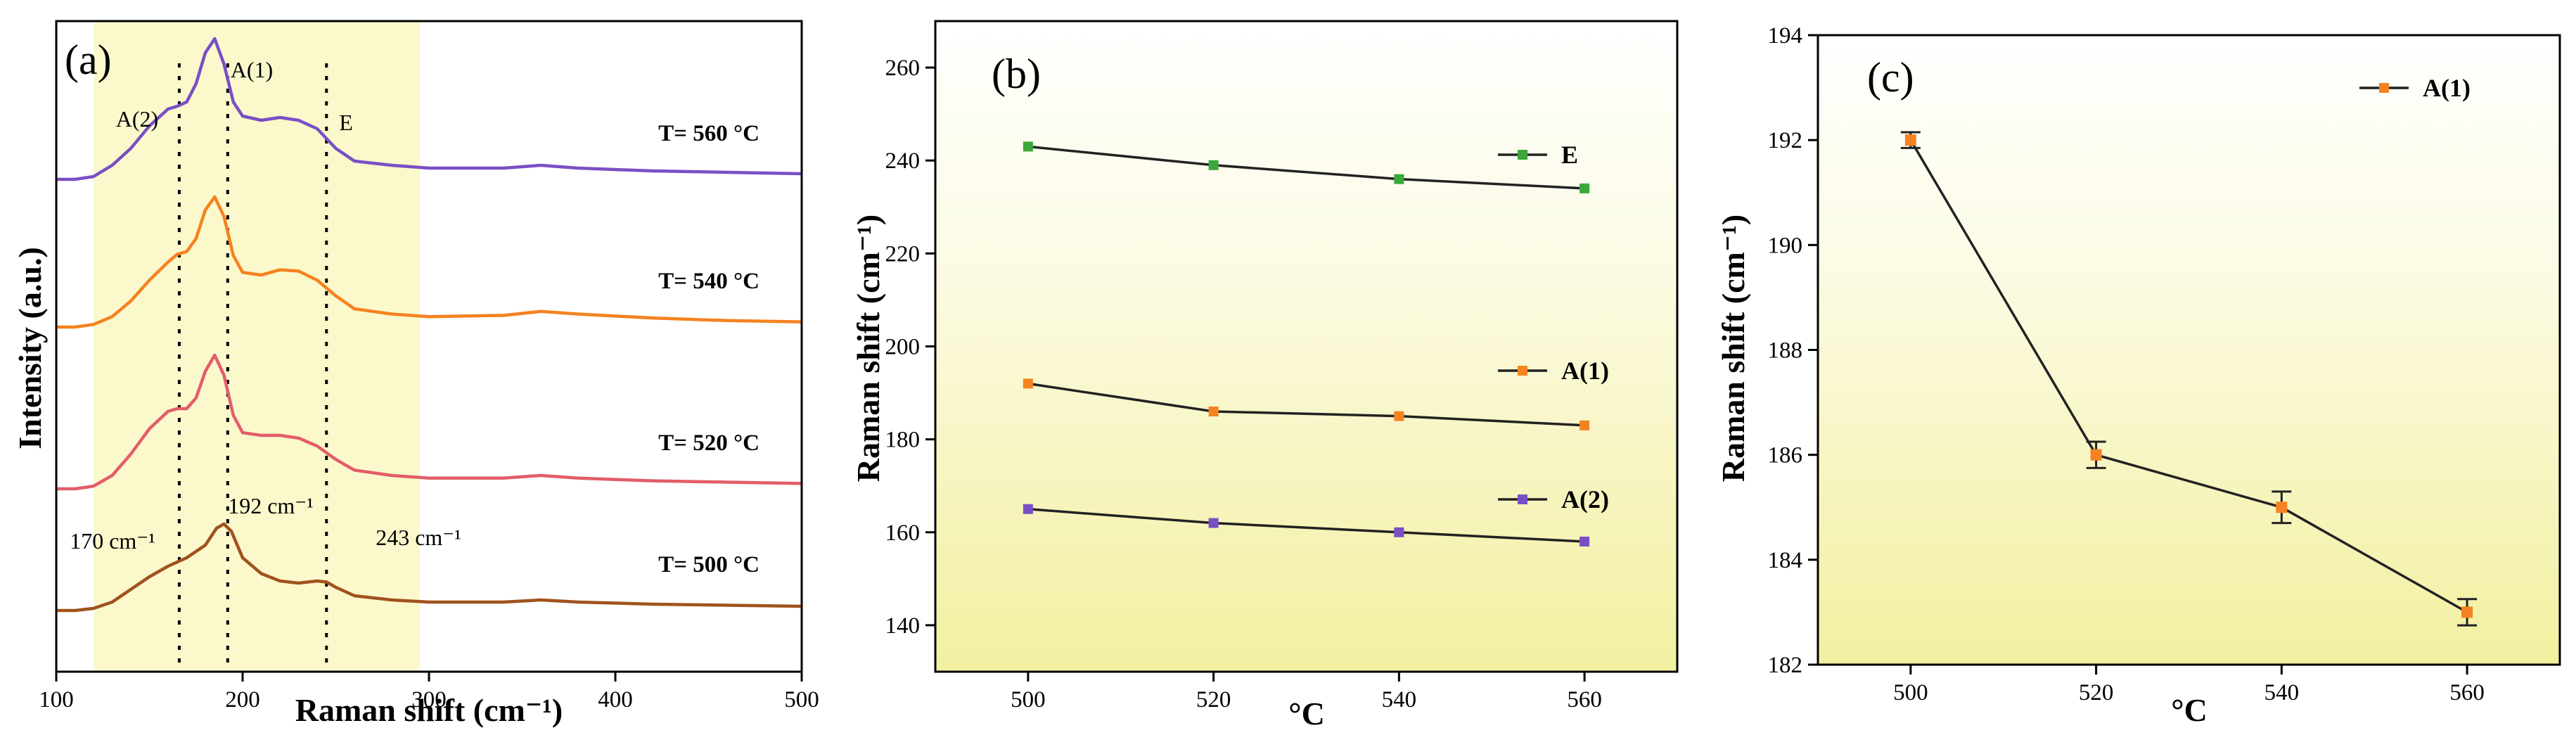 The width and height of the screenshot is (2576, 735). I want to click on y-tick-label: 200, so click(903, 347).